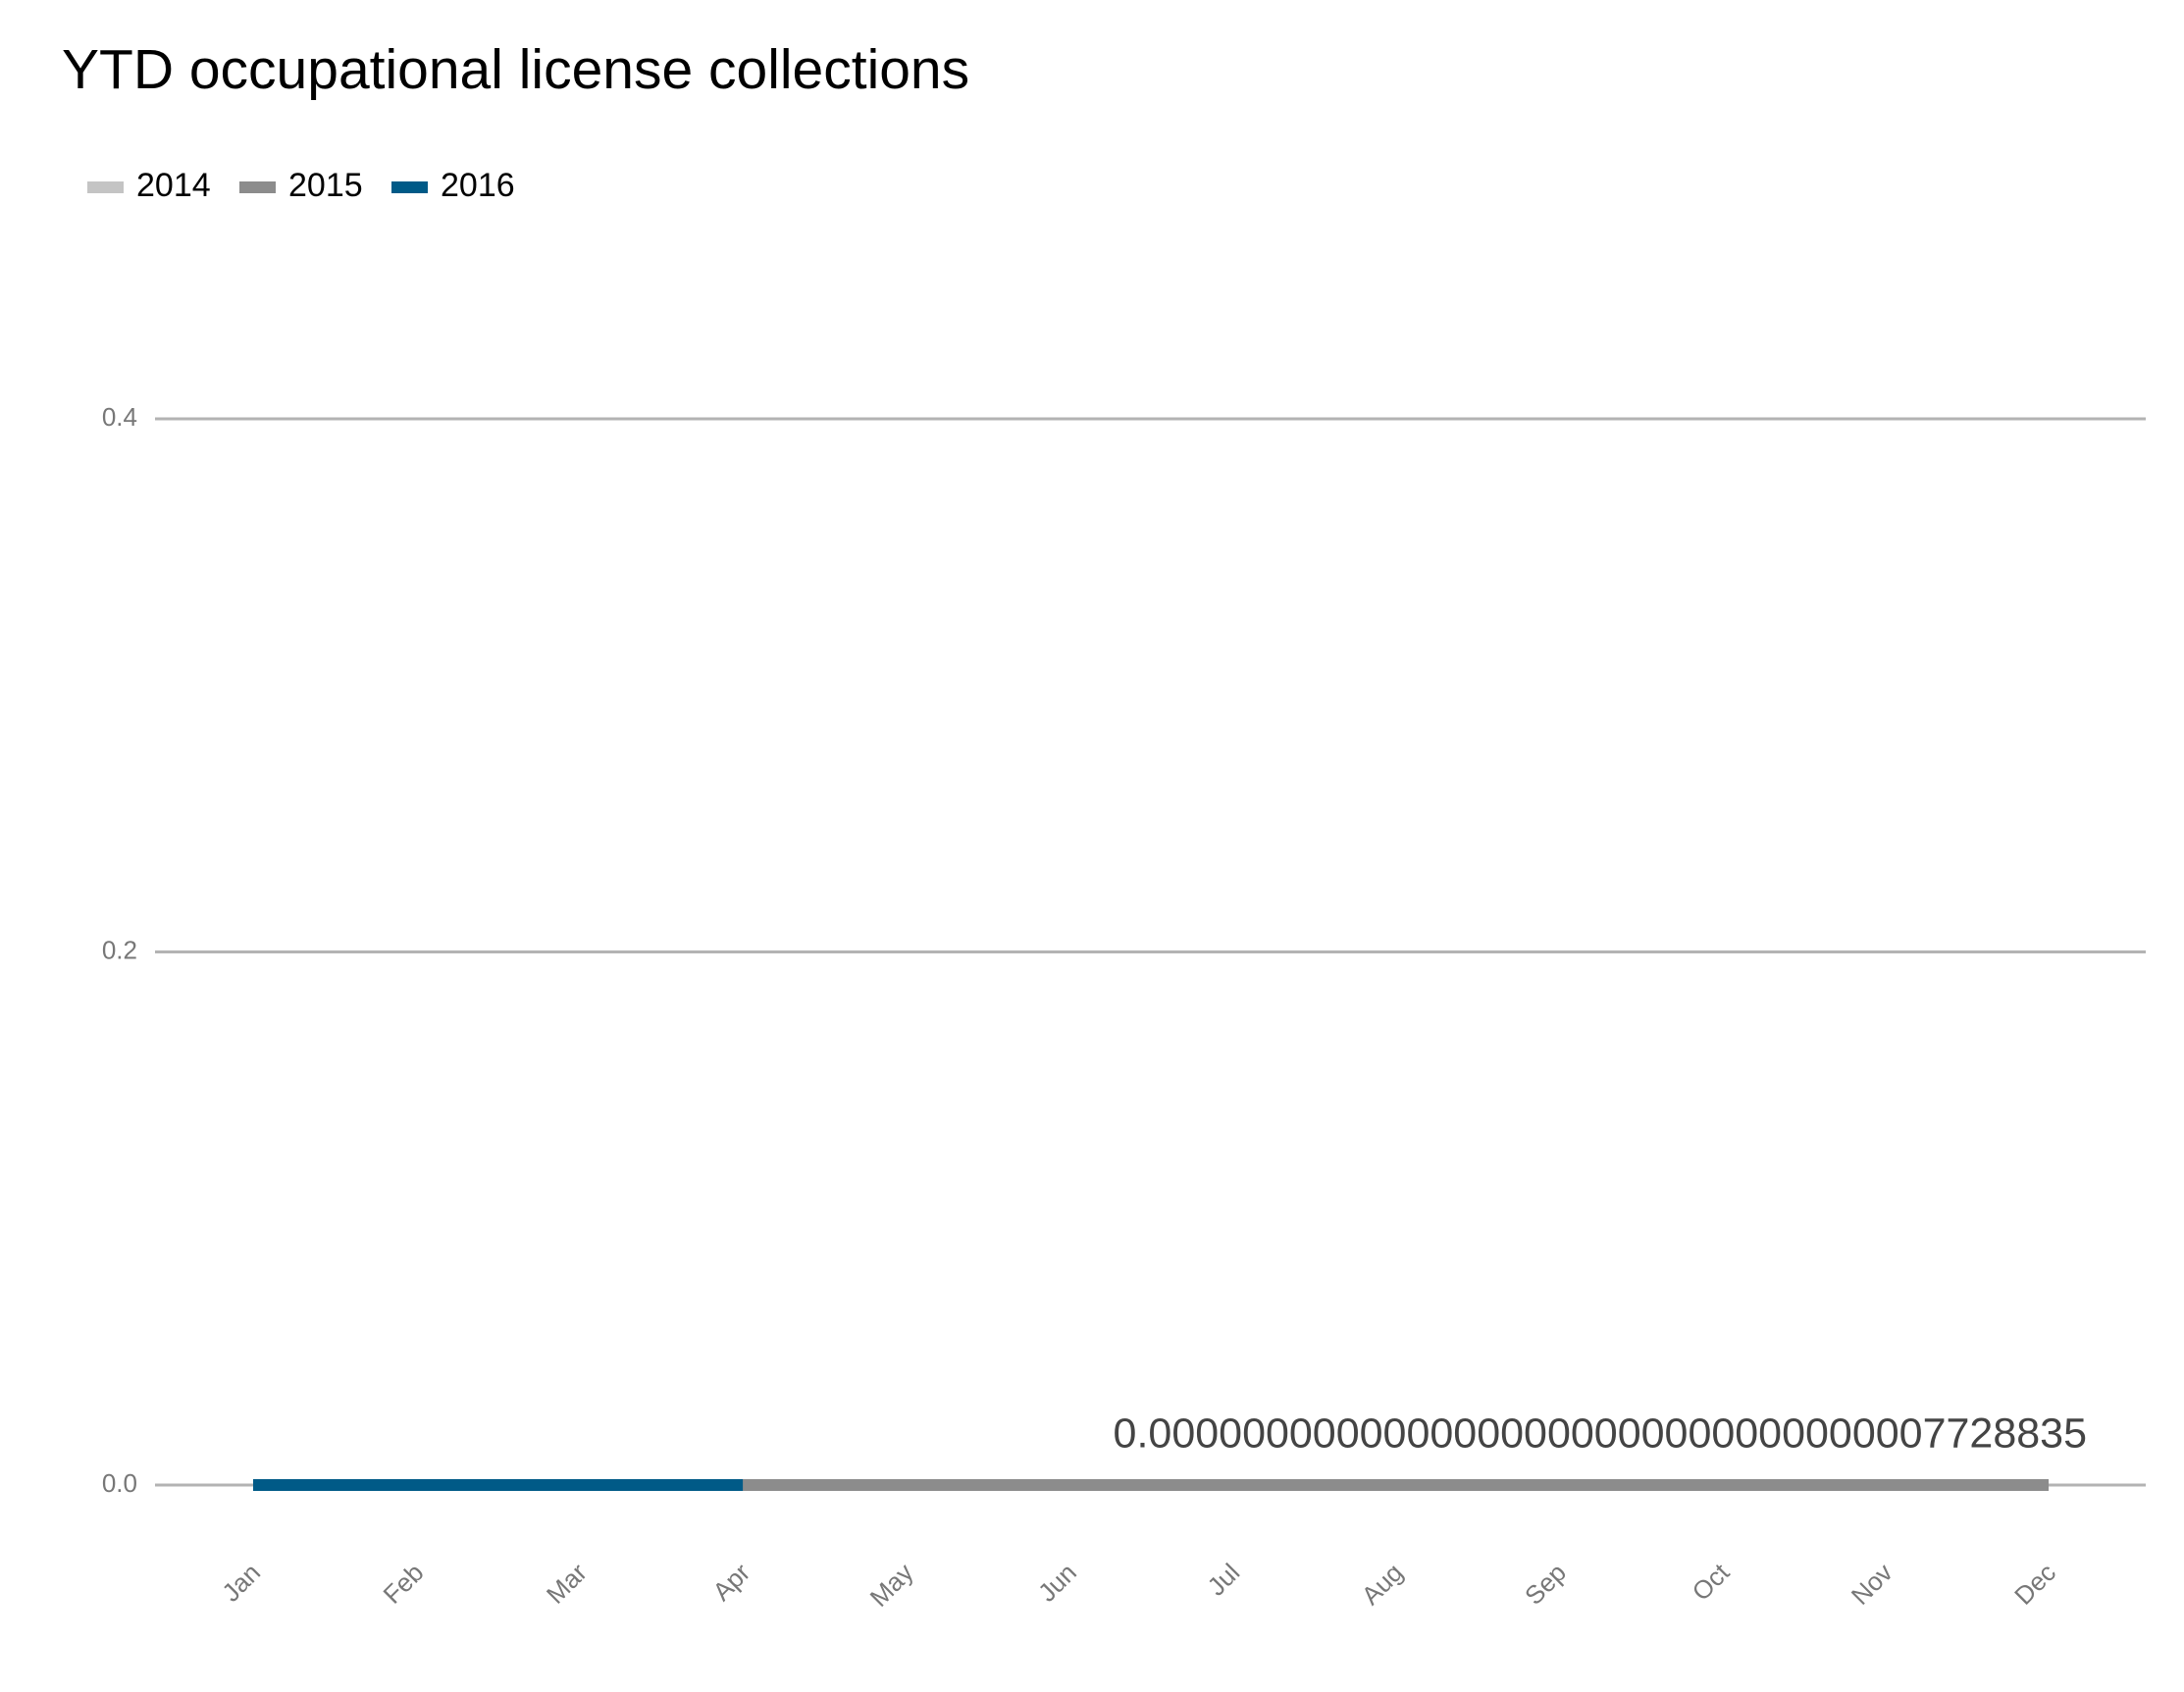 This screenshot has height=1692, width=2184. I want to click on y-tick-label: 0.0, so click(119, 1483).